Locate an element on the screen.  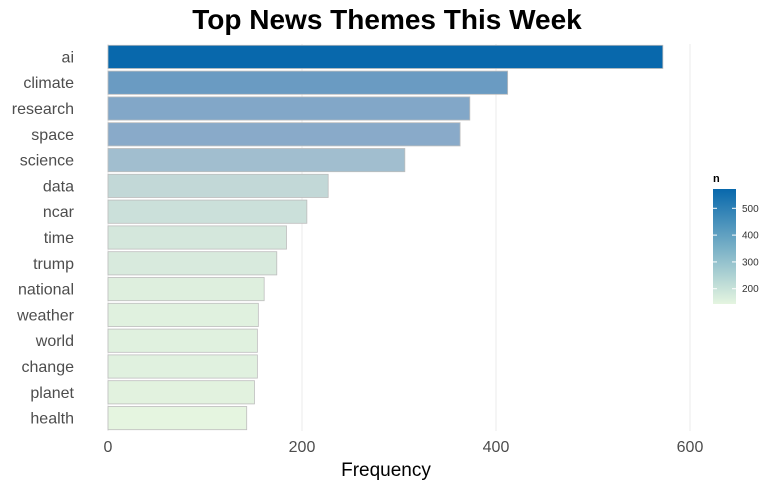
chart-title: Top News Themes This Week is located at coordinates (387, 19).